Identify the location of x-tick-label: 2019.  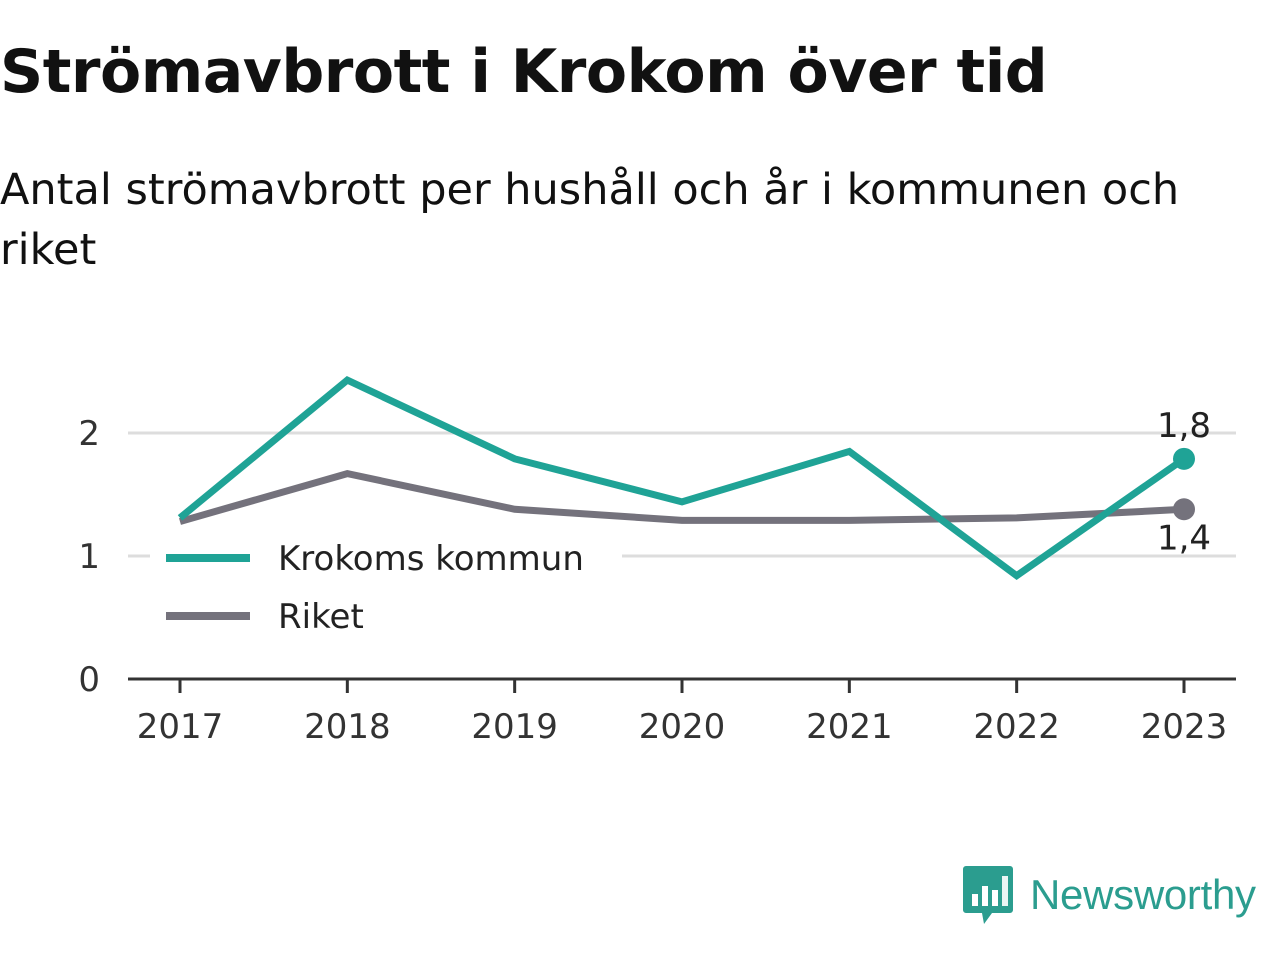
(514, 727).